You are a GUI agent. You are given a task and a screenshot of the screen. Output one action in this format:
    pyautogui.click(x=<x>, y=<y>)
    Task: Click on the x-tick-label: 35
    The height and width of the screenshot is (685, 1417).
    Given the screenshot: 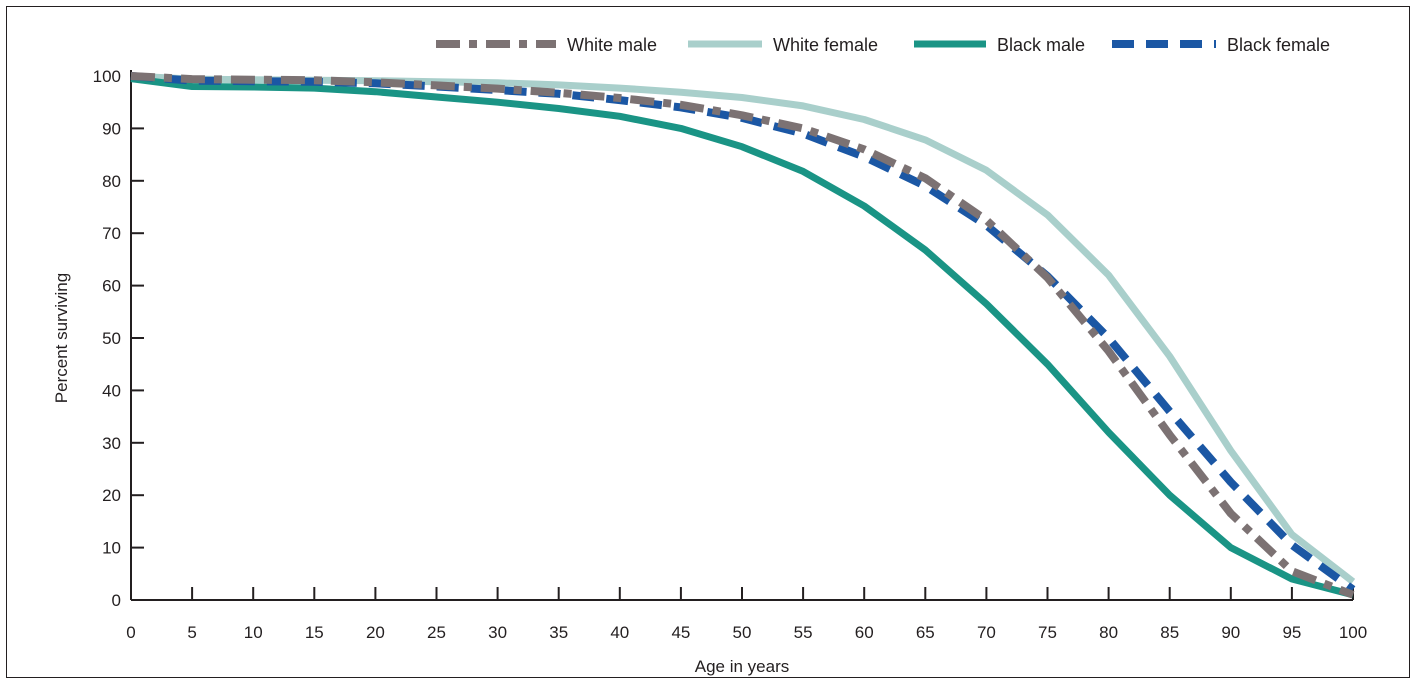 What is the action you would take?
    pyautogui.click(x=558, y=632)
    